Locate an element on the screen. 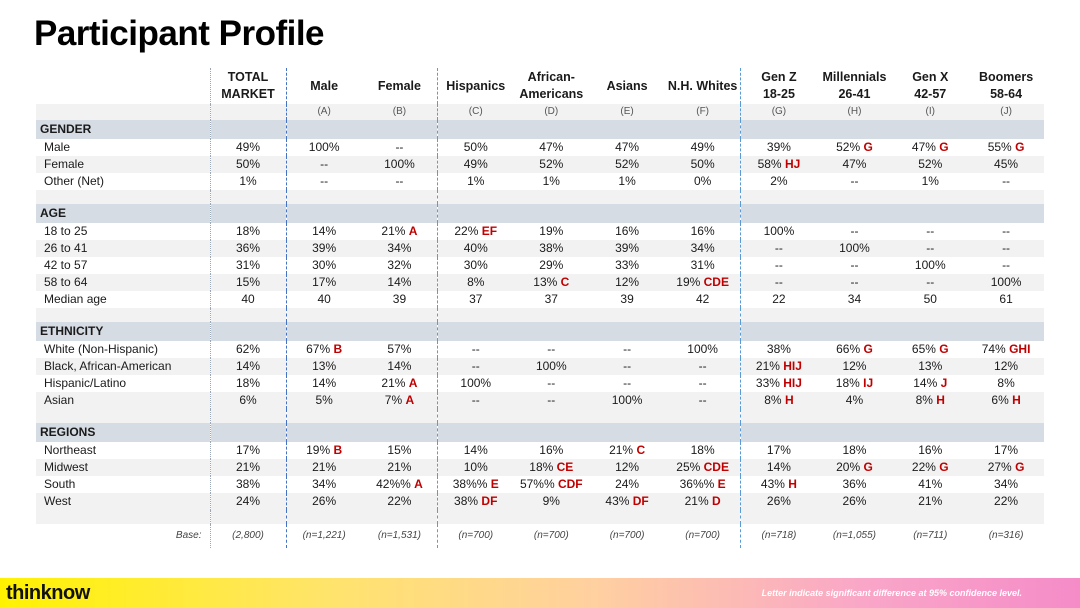 Image resolution: width=1080 pixels, height=608 pixels. cell-value: 27% is located at coordinates (999, 467).